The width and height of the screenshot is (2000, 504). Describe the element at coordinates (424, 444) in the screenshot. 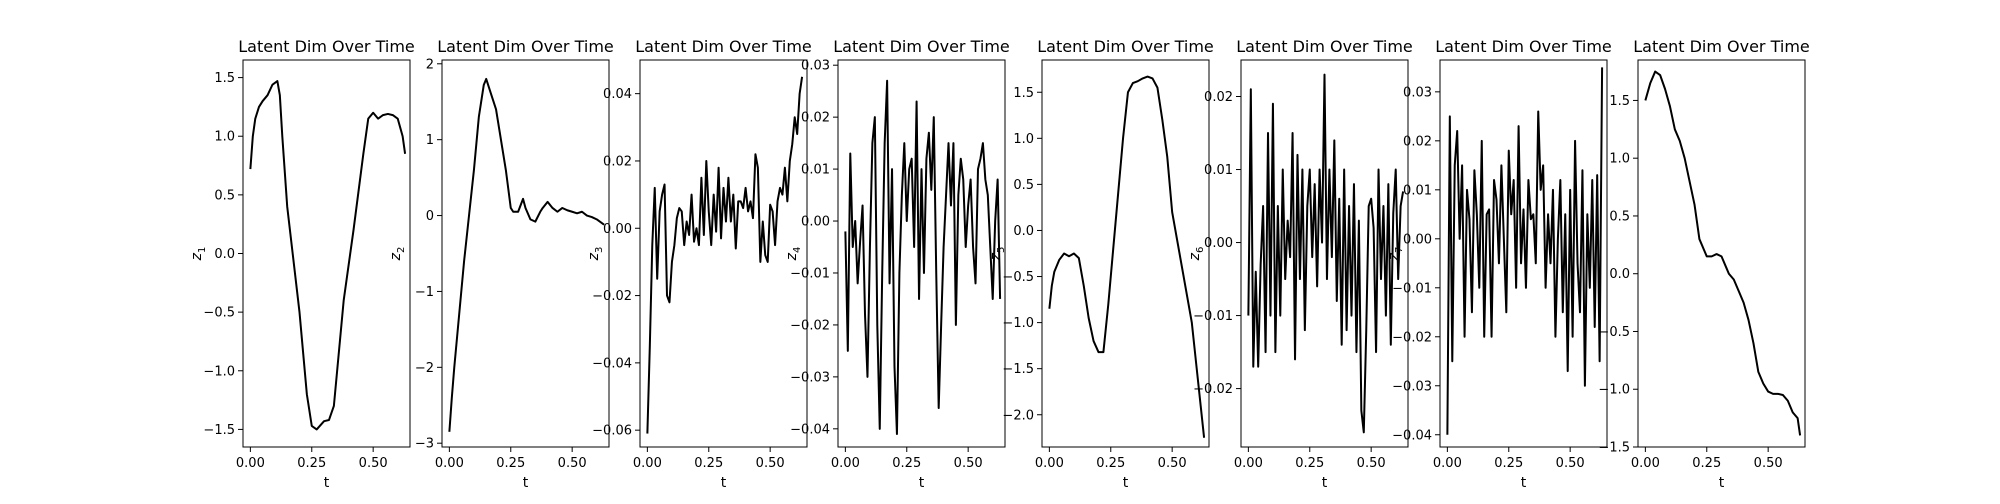

I see `y-tick-label: −3` at that location.